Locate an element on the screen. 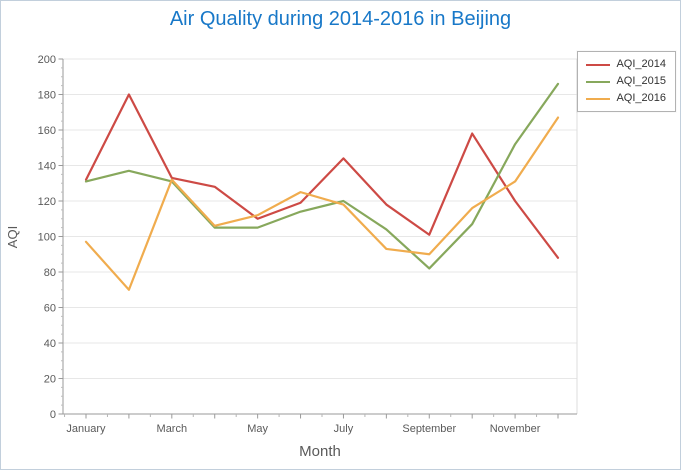  svg-text: 100 is located at coordinates (47, 238).